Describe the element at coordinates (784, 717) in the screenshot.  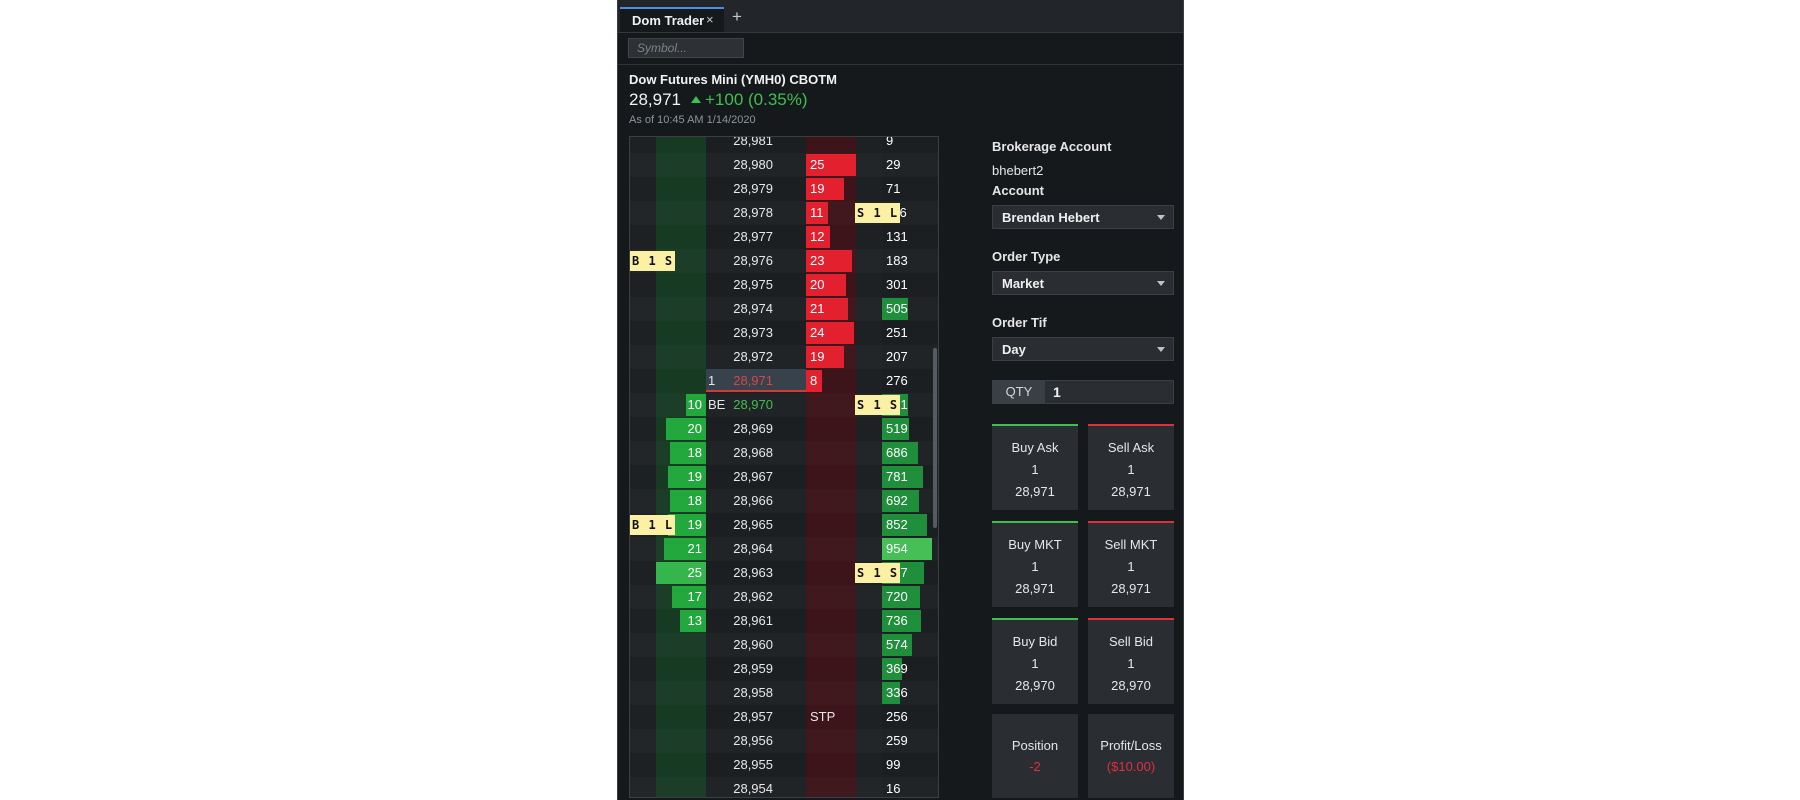
I see `ladder-row: 28,957 256 STP` at that location.